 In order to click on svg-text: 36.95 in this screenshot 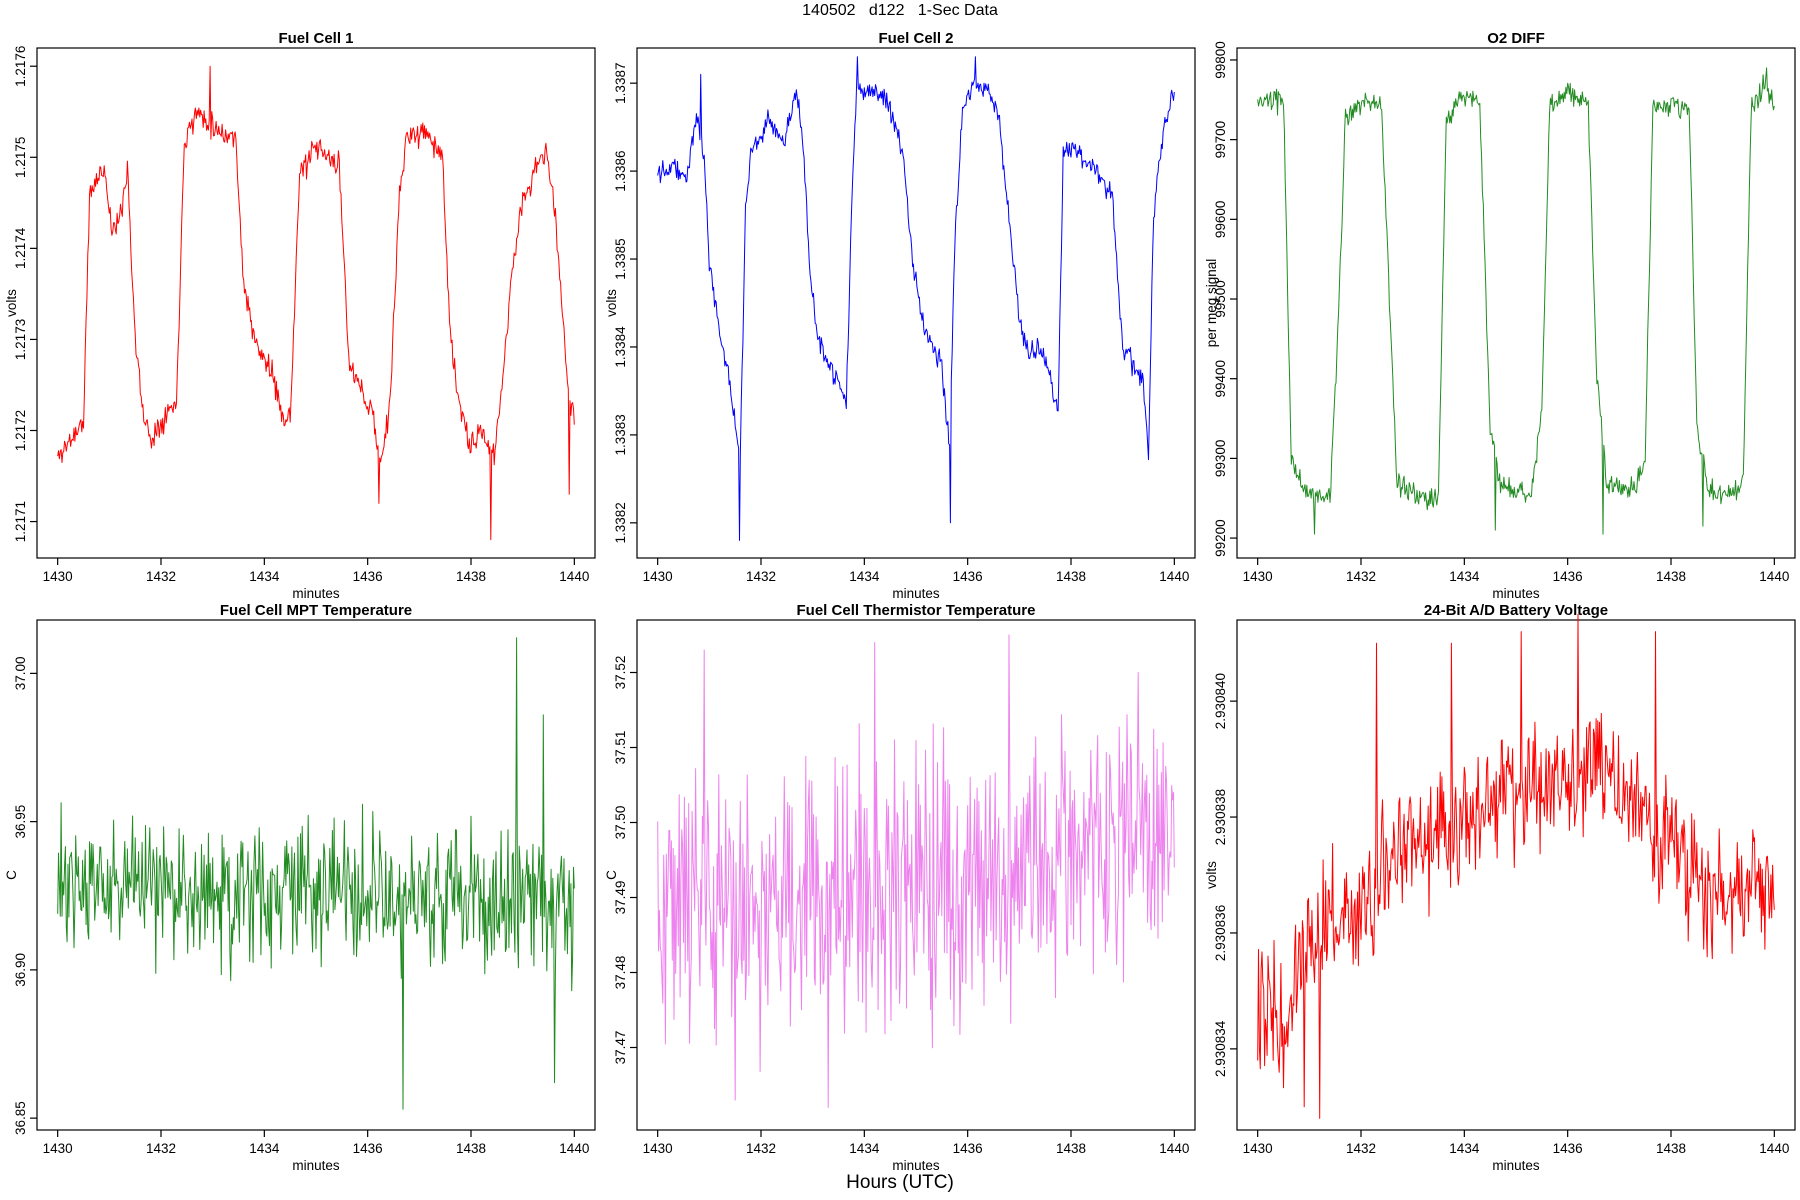, I will do `click(20, 822)`.